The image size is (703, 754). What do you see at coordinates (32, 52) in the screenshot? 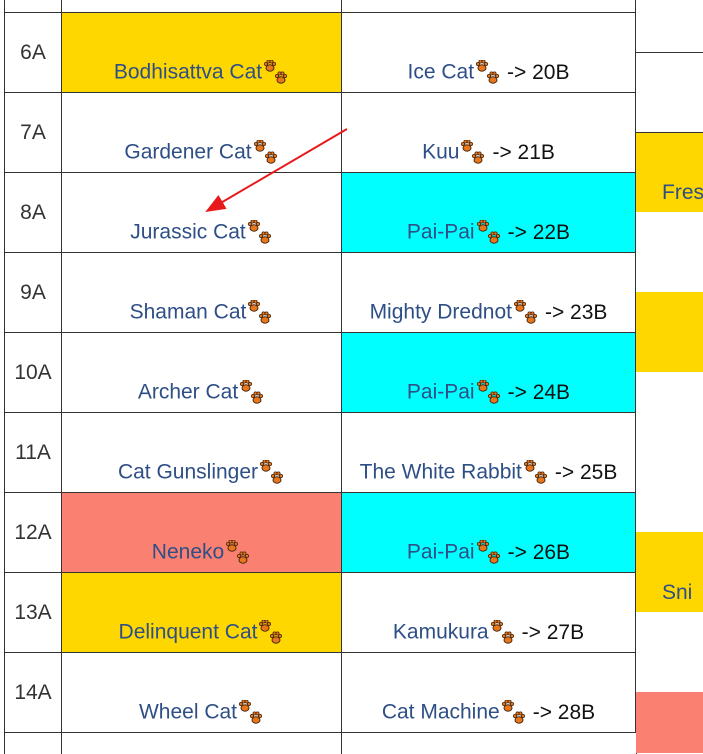
I see `stage-number: 6A` at bounding box center [32, 52].